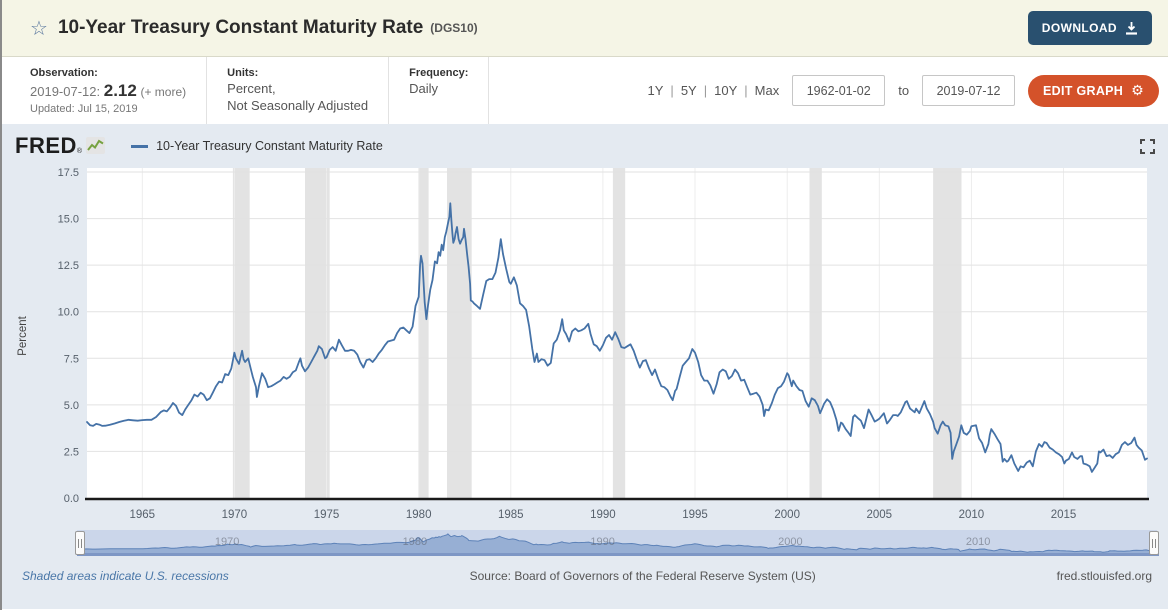  I want to click on range-controls: 1Y | 5Y | 10Y | Max to EDIT GRAPH ⚙, so click(908, 90).